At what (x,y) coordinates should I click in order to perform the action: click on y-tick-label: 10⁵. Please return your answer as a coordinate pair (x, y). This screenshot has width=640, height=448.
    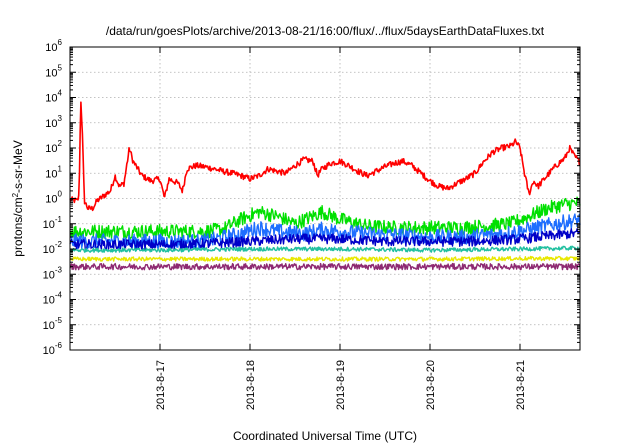
    Looking at the image, I should click on (53, 71).